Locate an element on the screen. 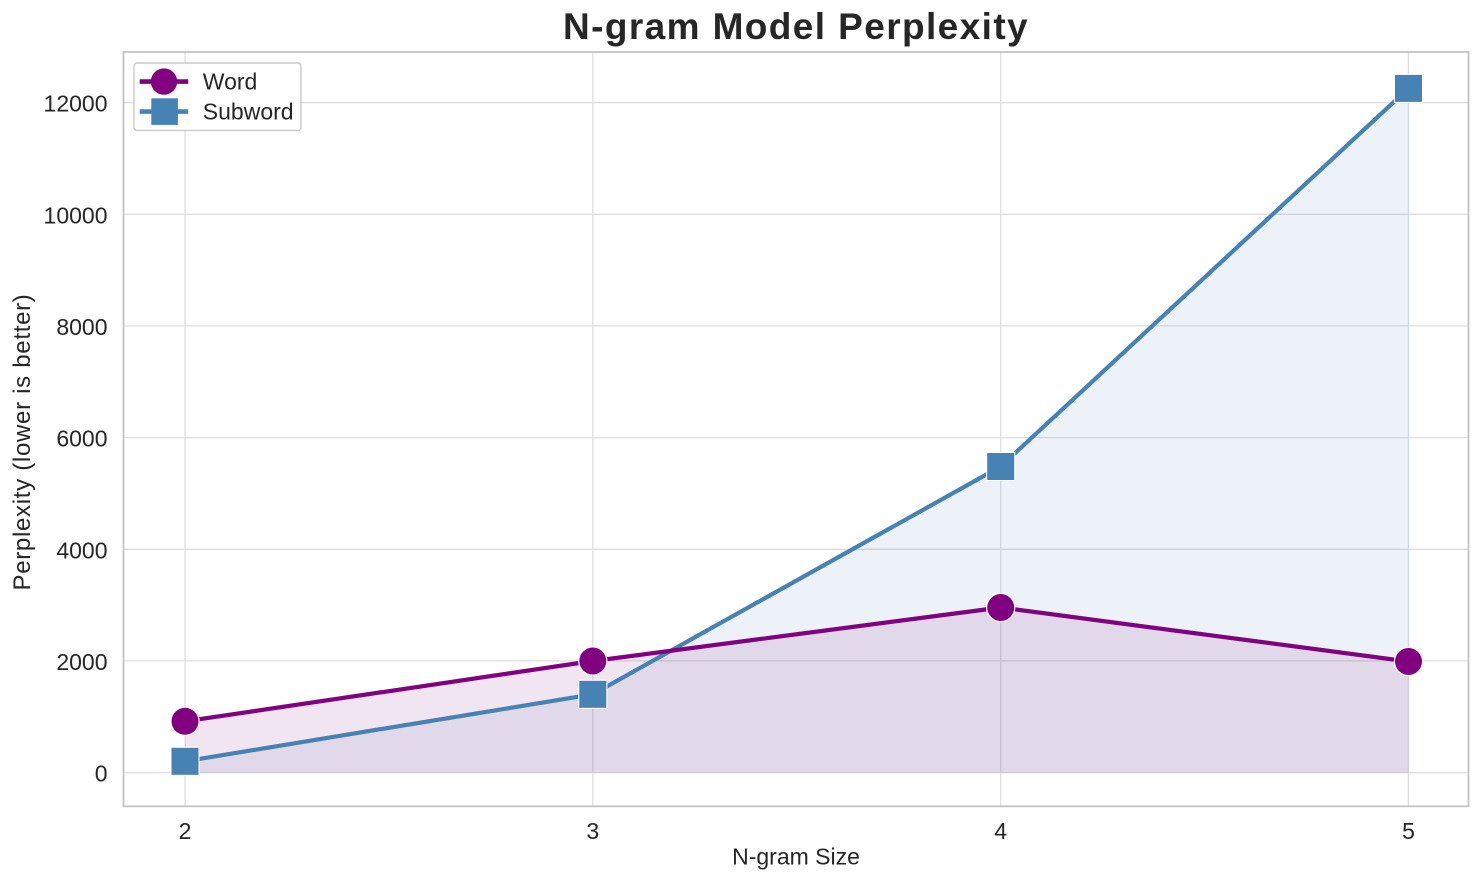  svg-text: 5 is located at coordinates (1408, 831).